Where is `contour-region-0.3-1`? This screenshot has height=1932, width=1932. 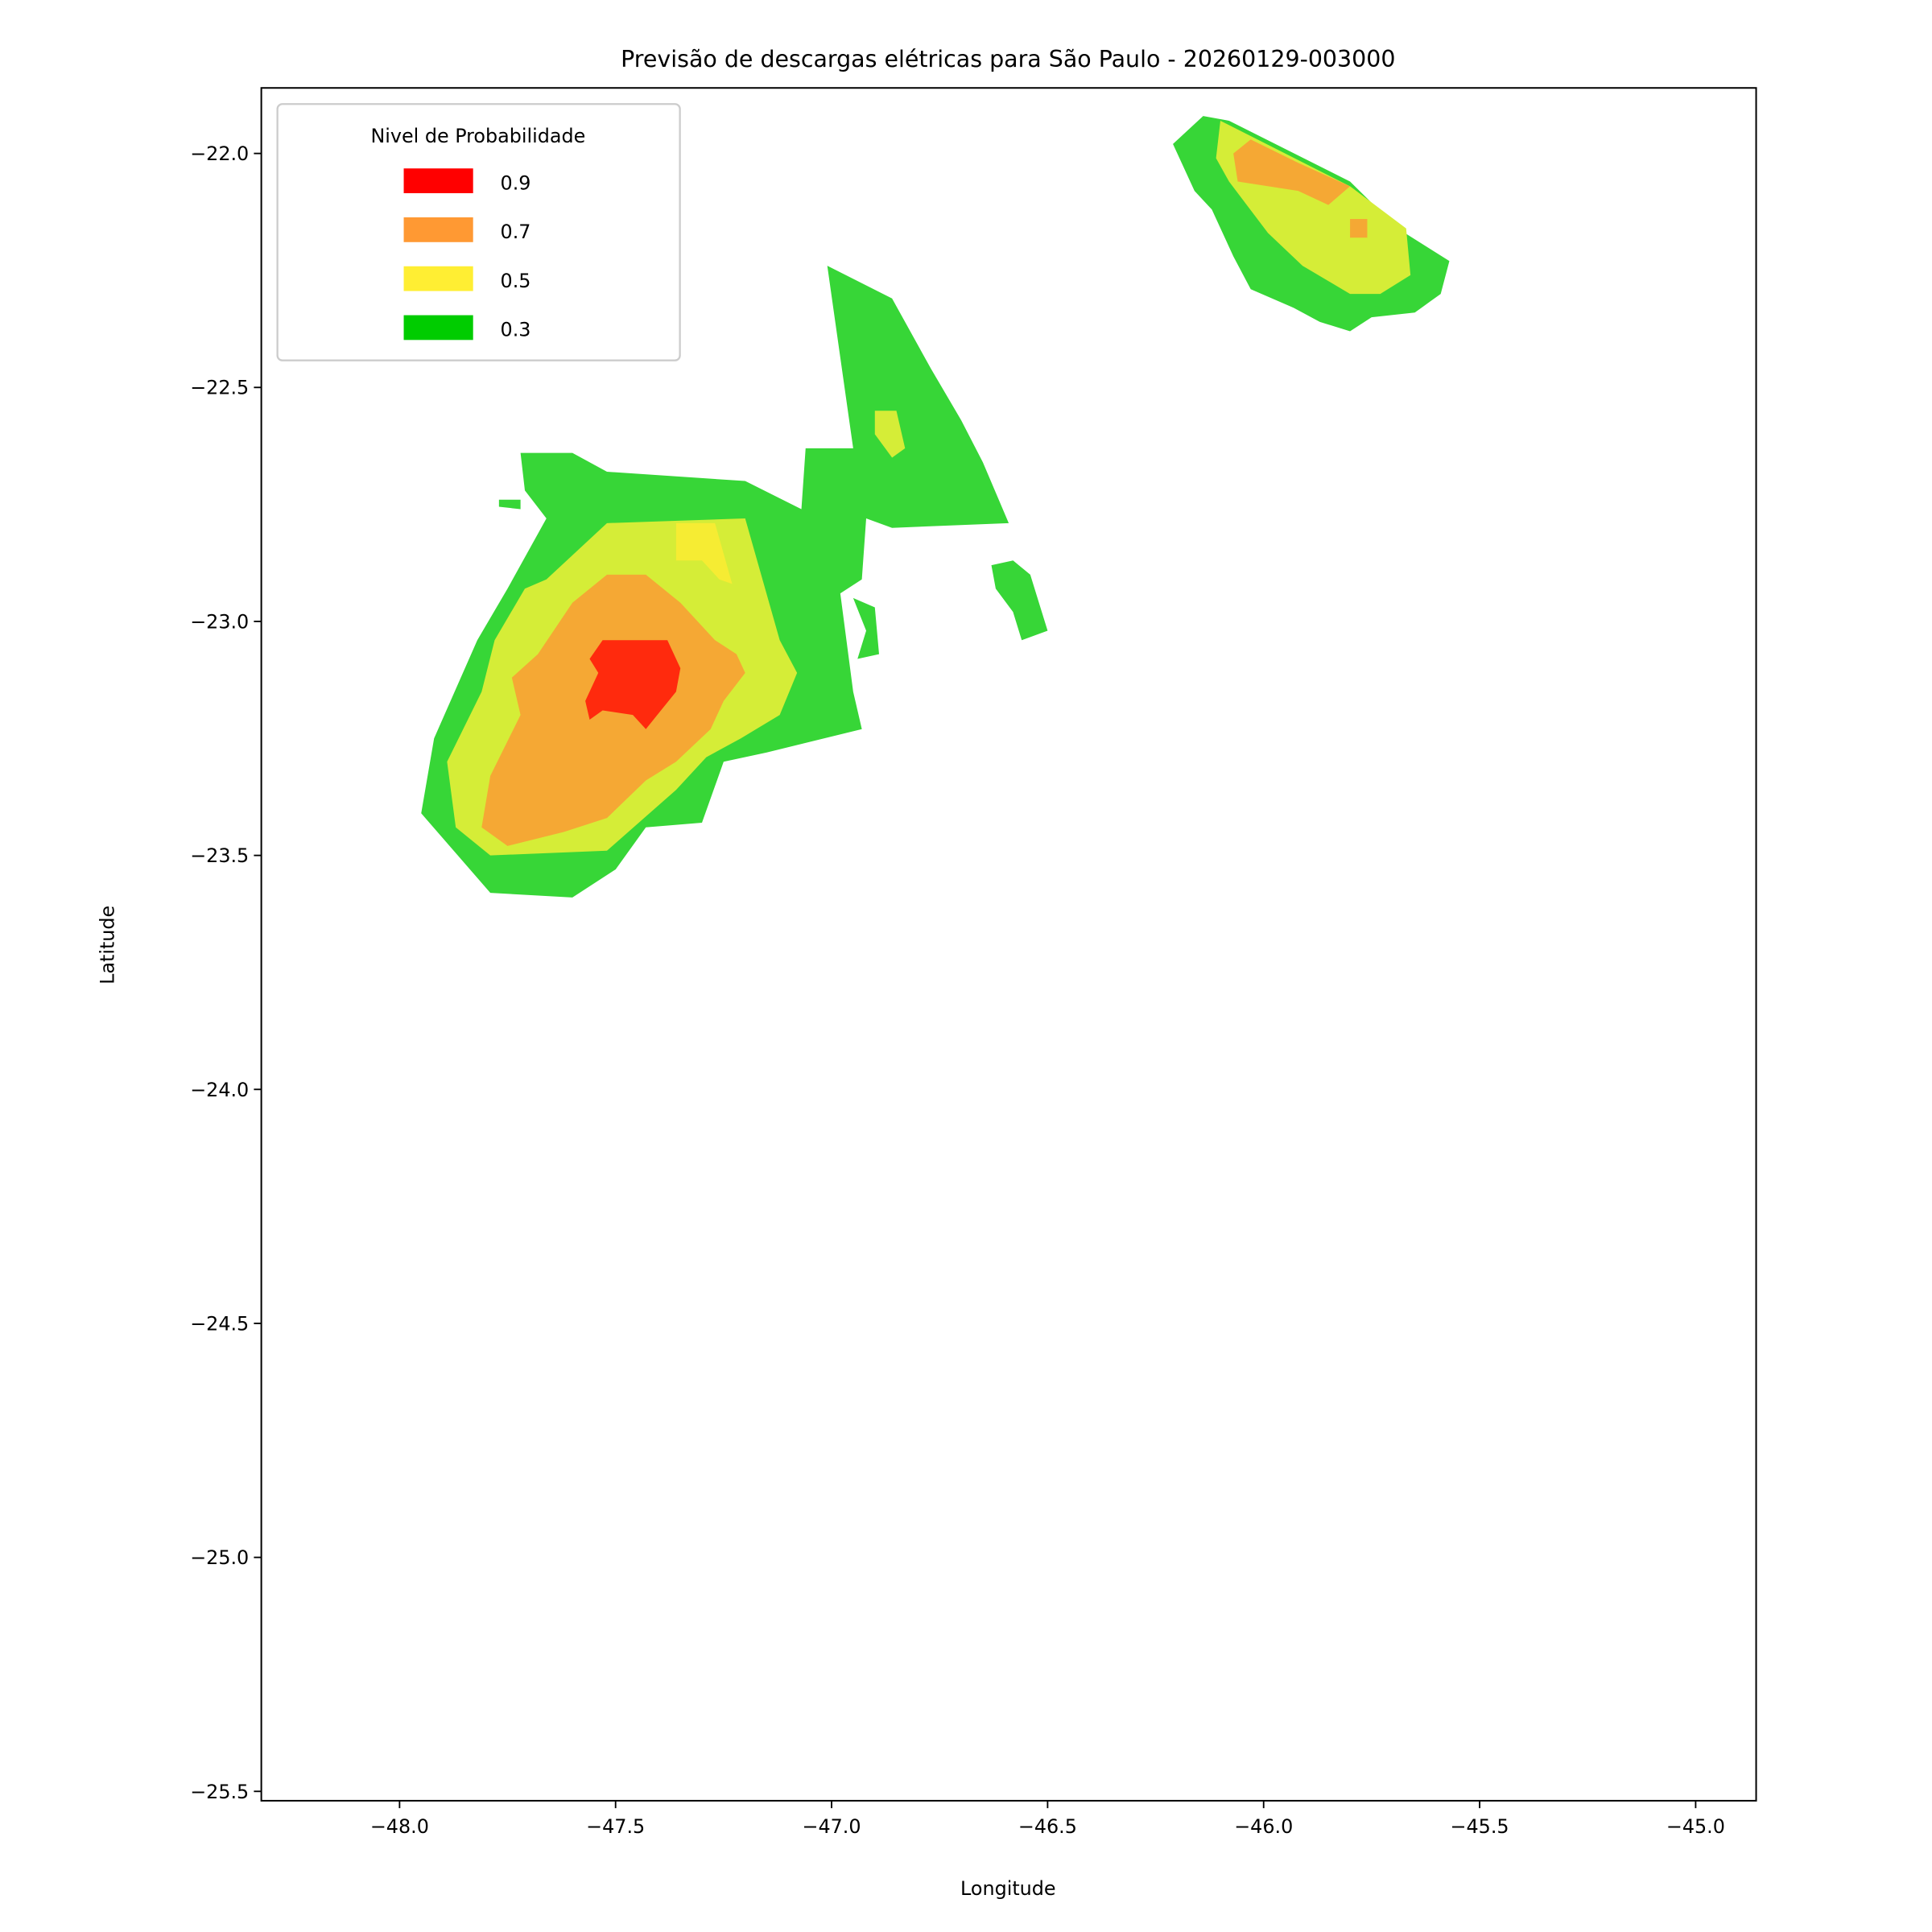
contour-region-0.3-1 is located at coordinates (1019, 600).